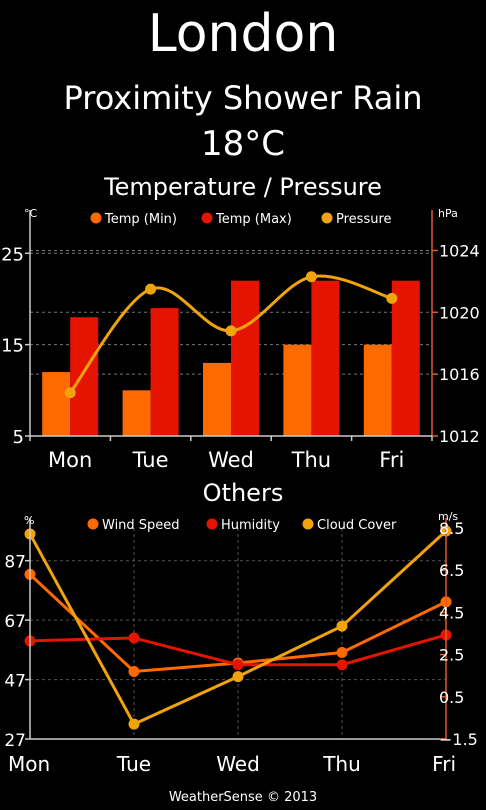 This screenshot has height=810, width=486. Describe the element at coordinates (459, 436) in the screenshot. I see `y2-tick-label: 1012` at that location.